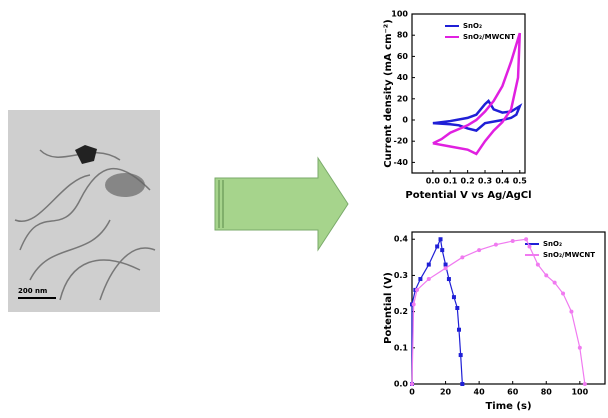 The width and height of the screenshot is (608, 418). What do you see at coordinates (403, 98) in the screenshot?
I see `y-tick-label: 20` at bounding box center [403, 98].